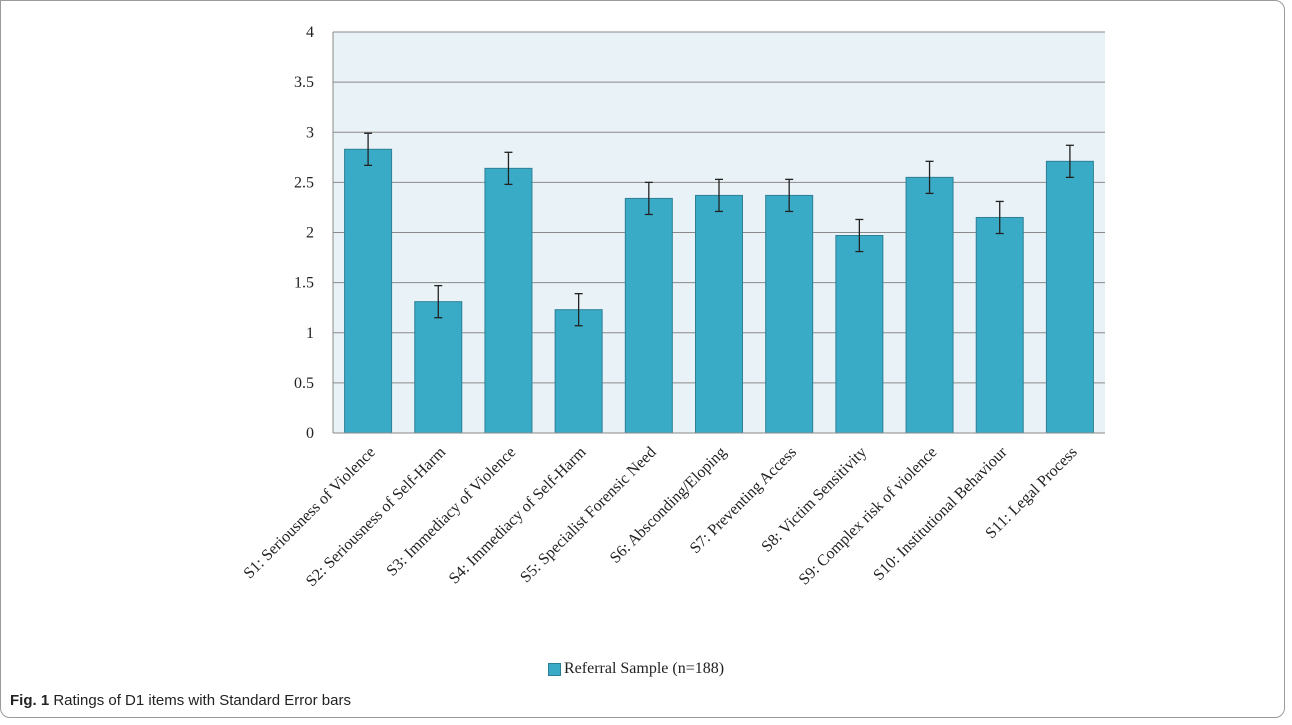 The height and width of the screenshot is (725, 1292). I want to click on x-tick-label: S6: Absconding/Eloping, so click(668, 505).